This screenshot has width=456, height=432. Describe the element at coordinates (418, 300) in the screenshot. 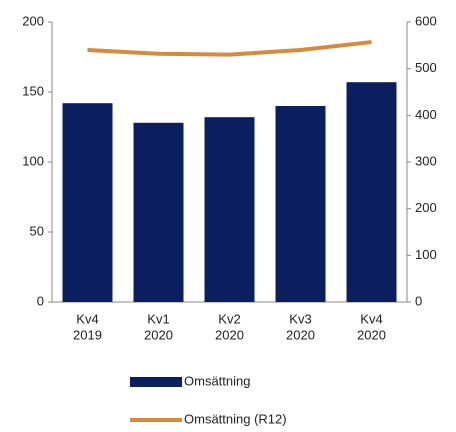

I see `y2-tick-label: 0` at that location.